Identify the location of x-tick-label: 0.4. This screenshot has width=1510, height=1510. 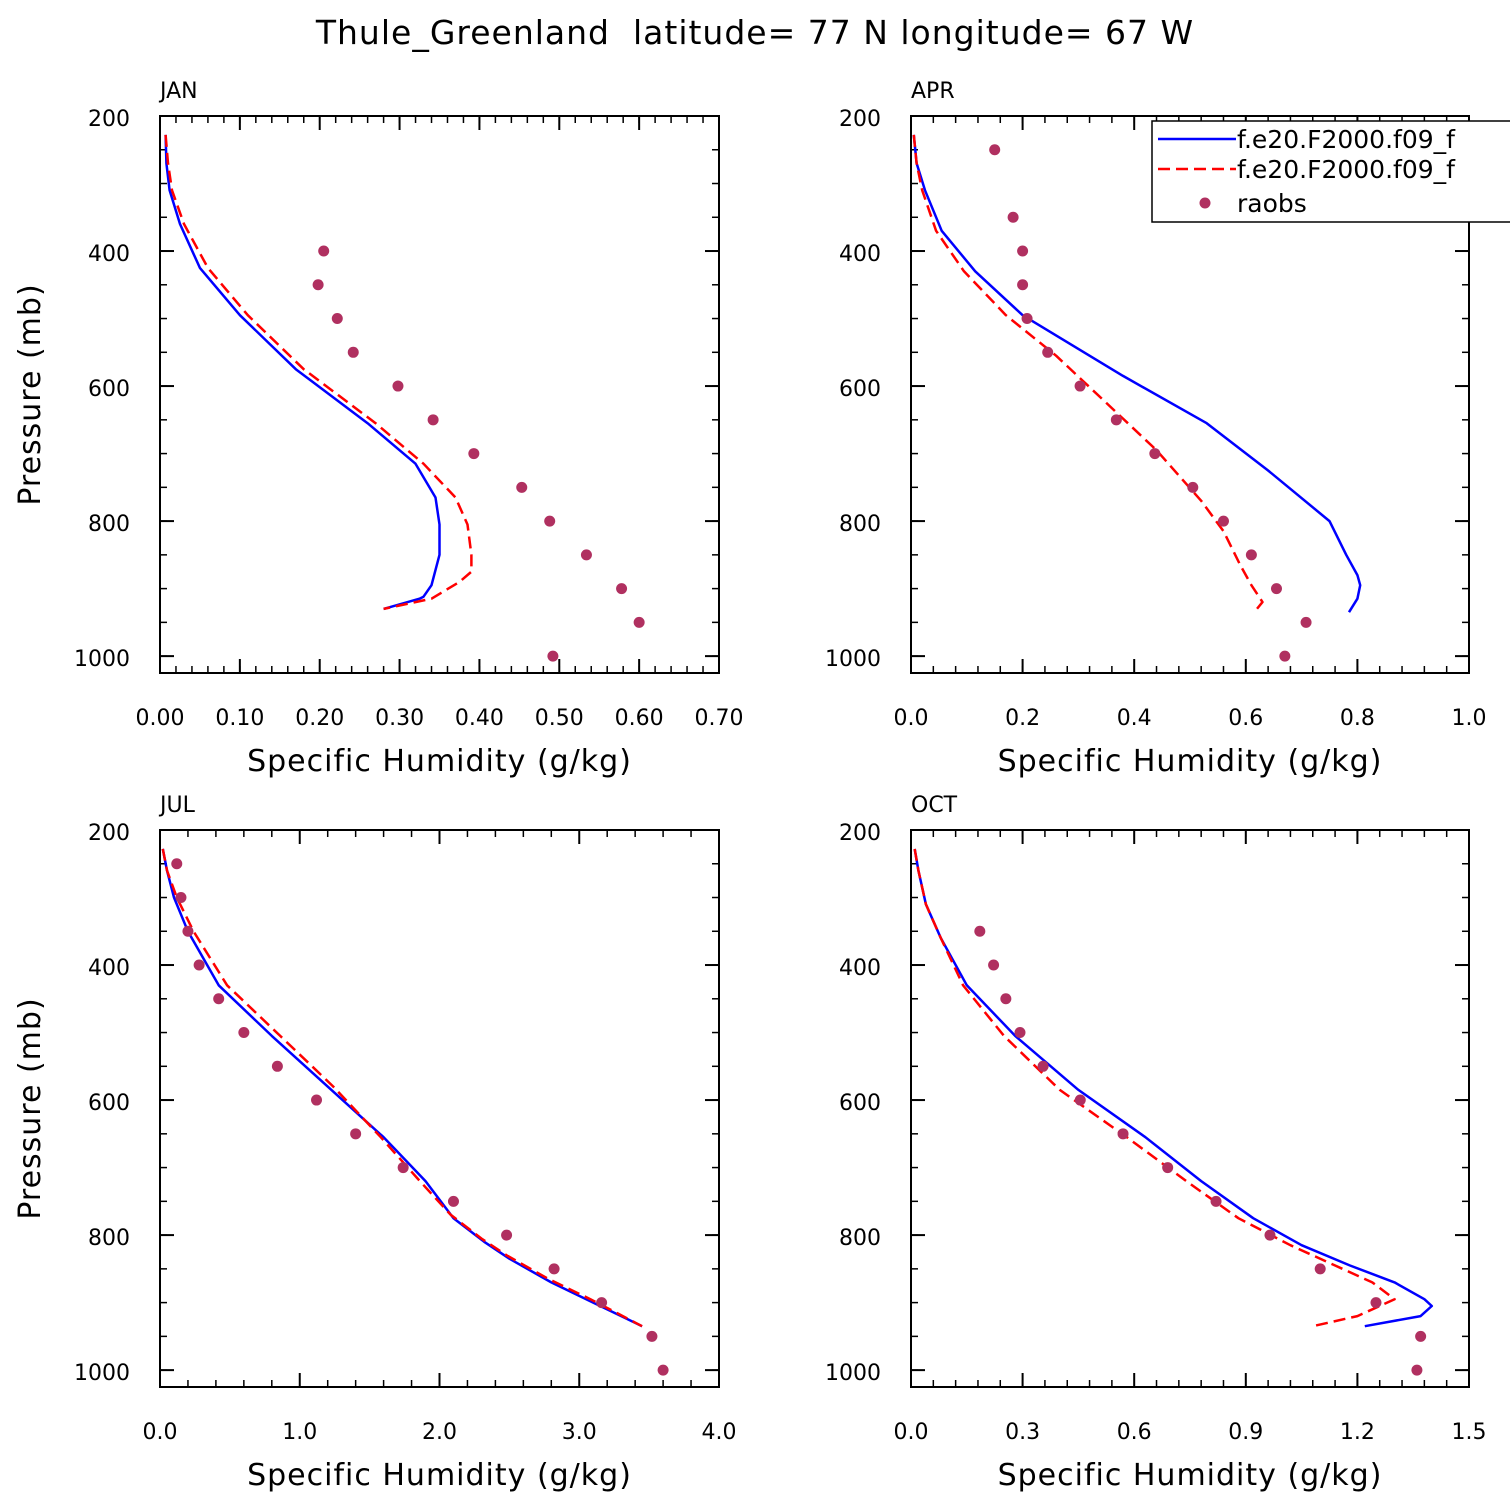
(1134, 718).